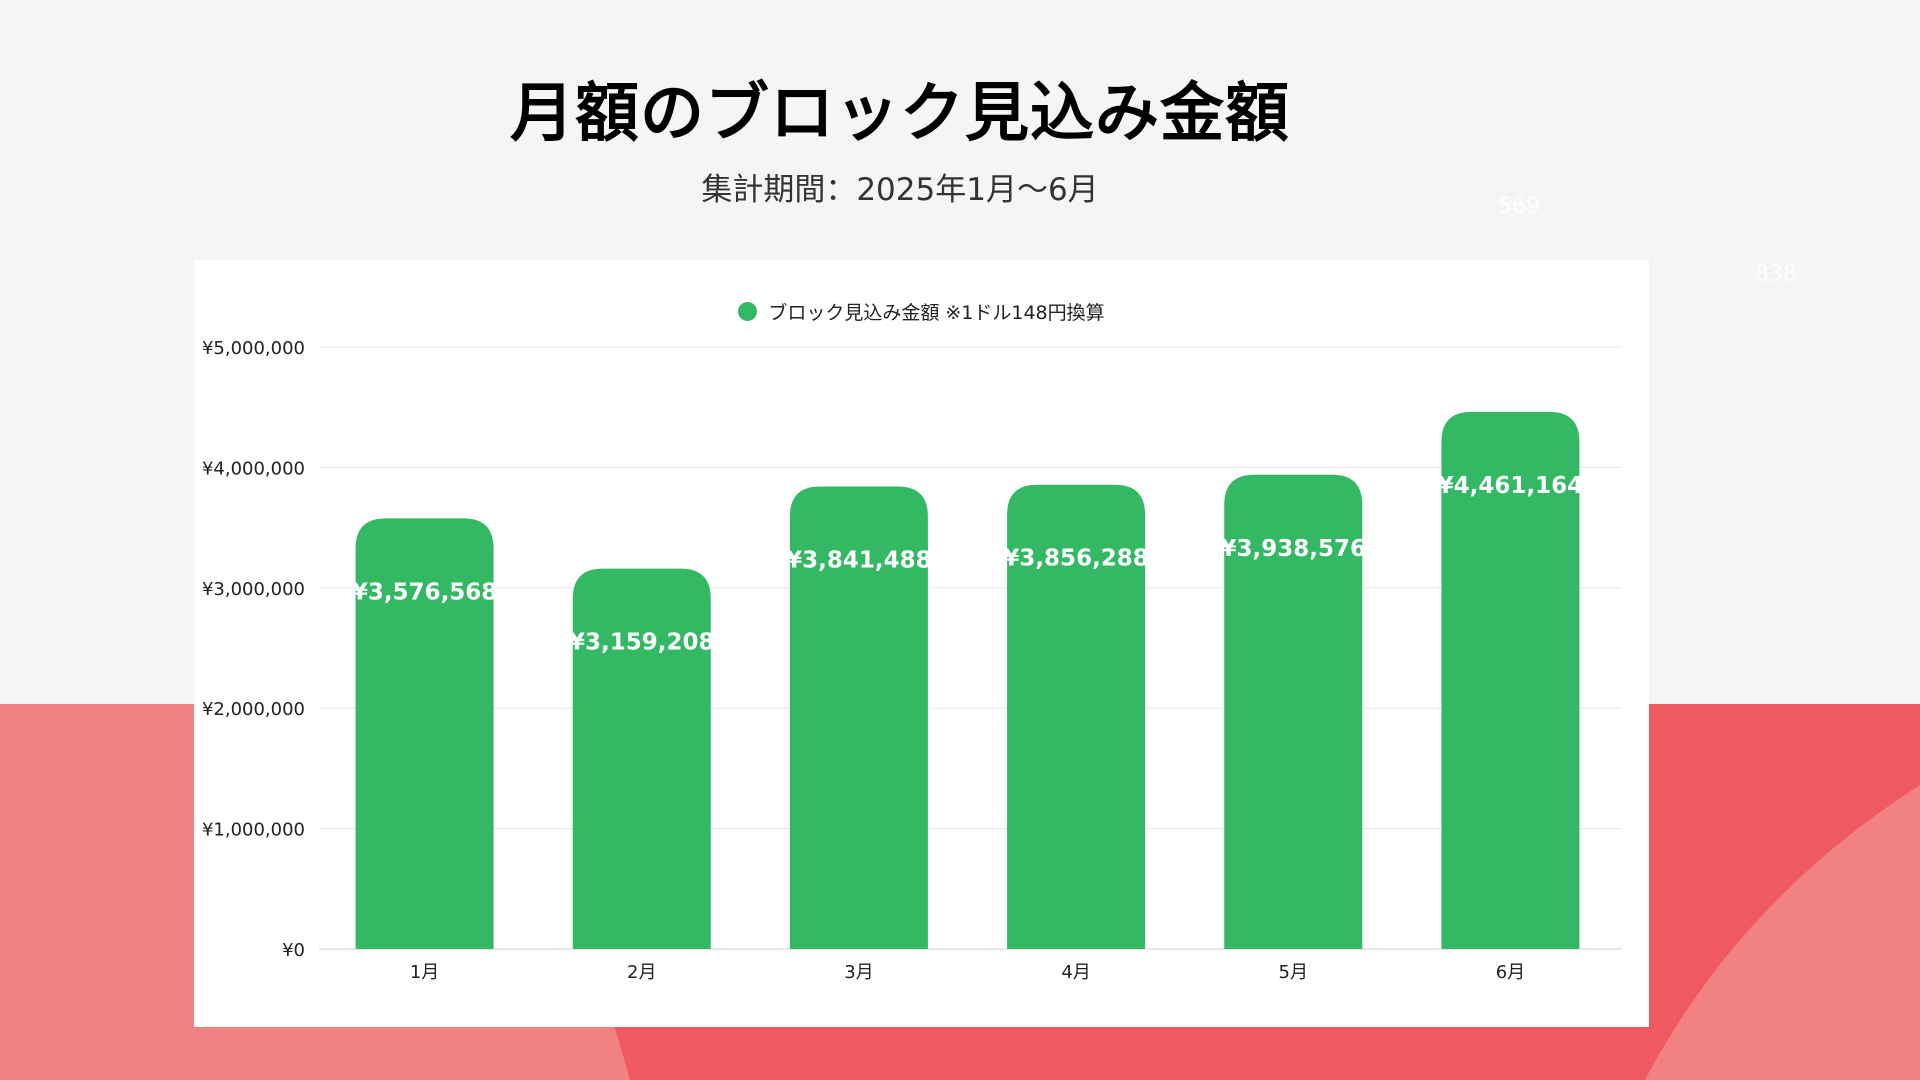  I want to click on x-tick-label: 3月, so click(858, 972).